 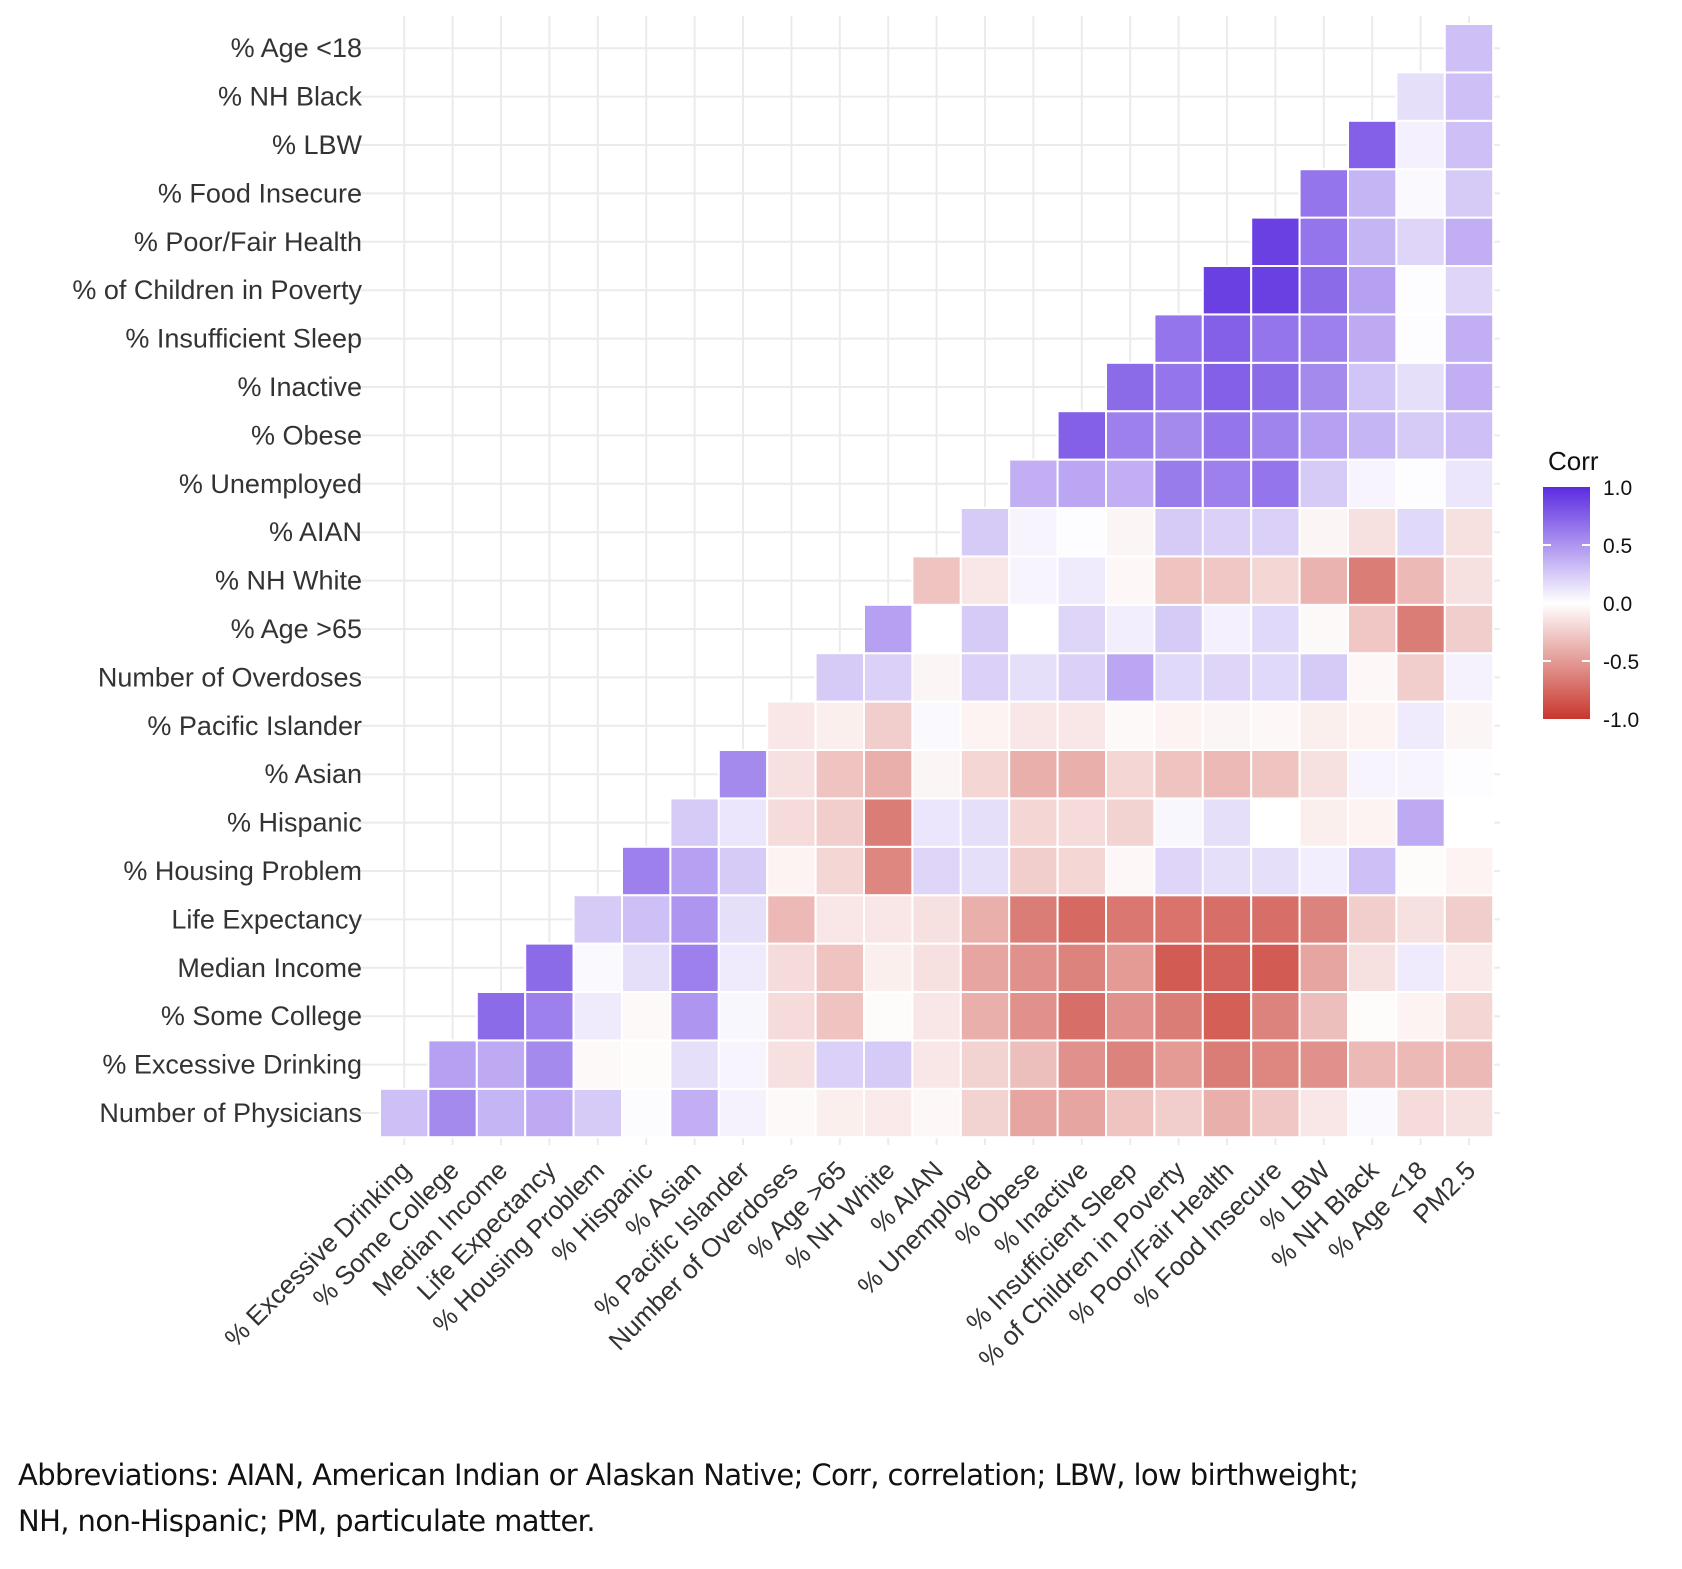 I want to click on y-tick-label: Number of Physicians, so click(x=230, y=1113).